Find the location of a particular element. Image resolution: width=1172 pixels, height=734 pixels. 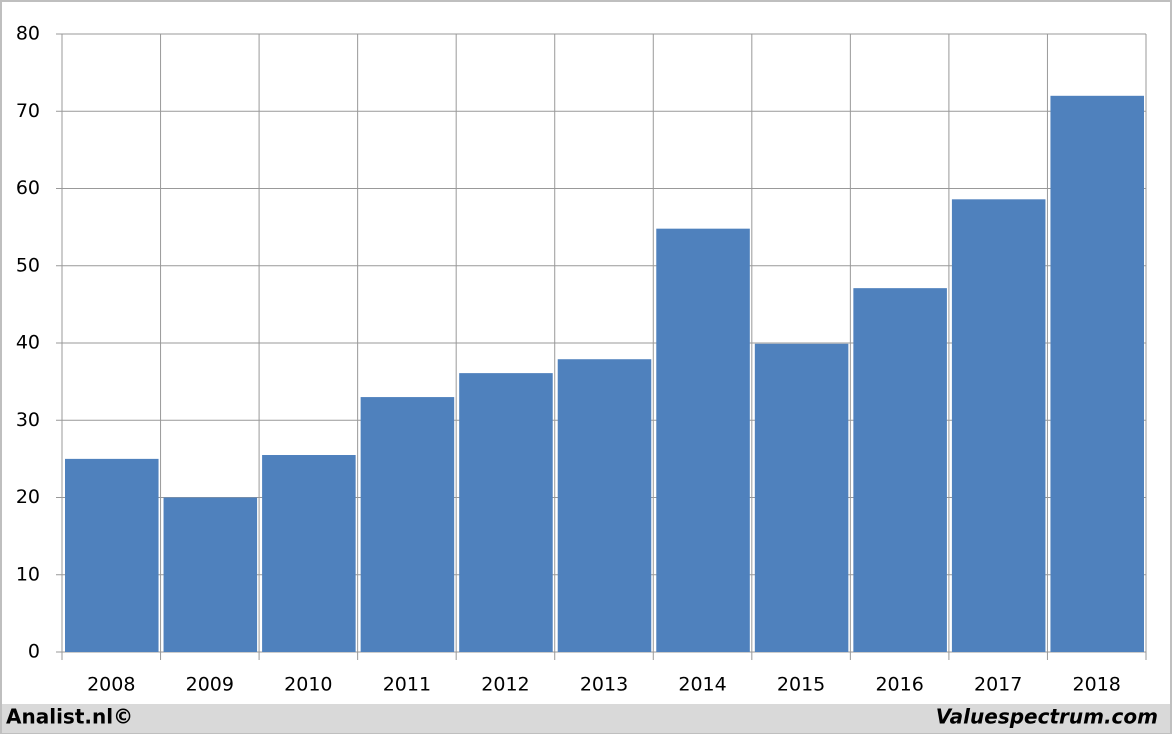

x-tick-label: 2009 is located at coordinates (210, 685).